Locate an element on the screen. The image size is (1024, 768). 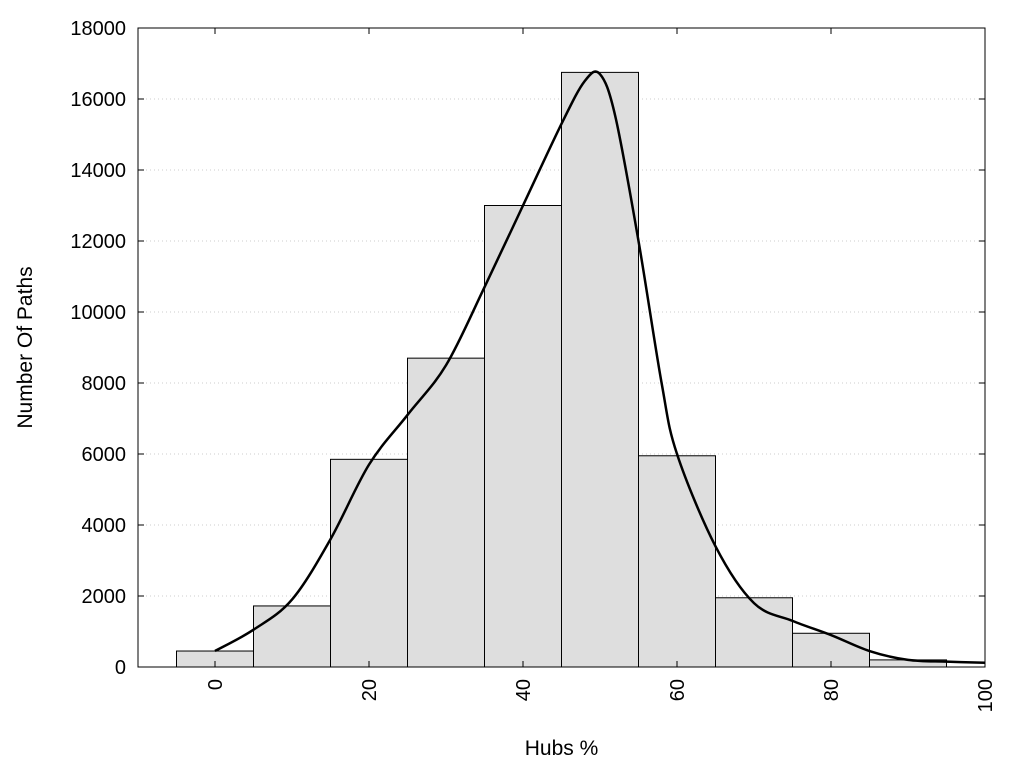
y-tick-label-6: 12000 is located at coordinates (98, 242).